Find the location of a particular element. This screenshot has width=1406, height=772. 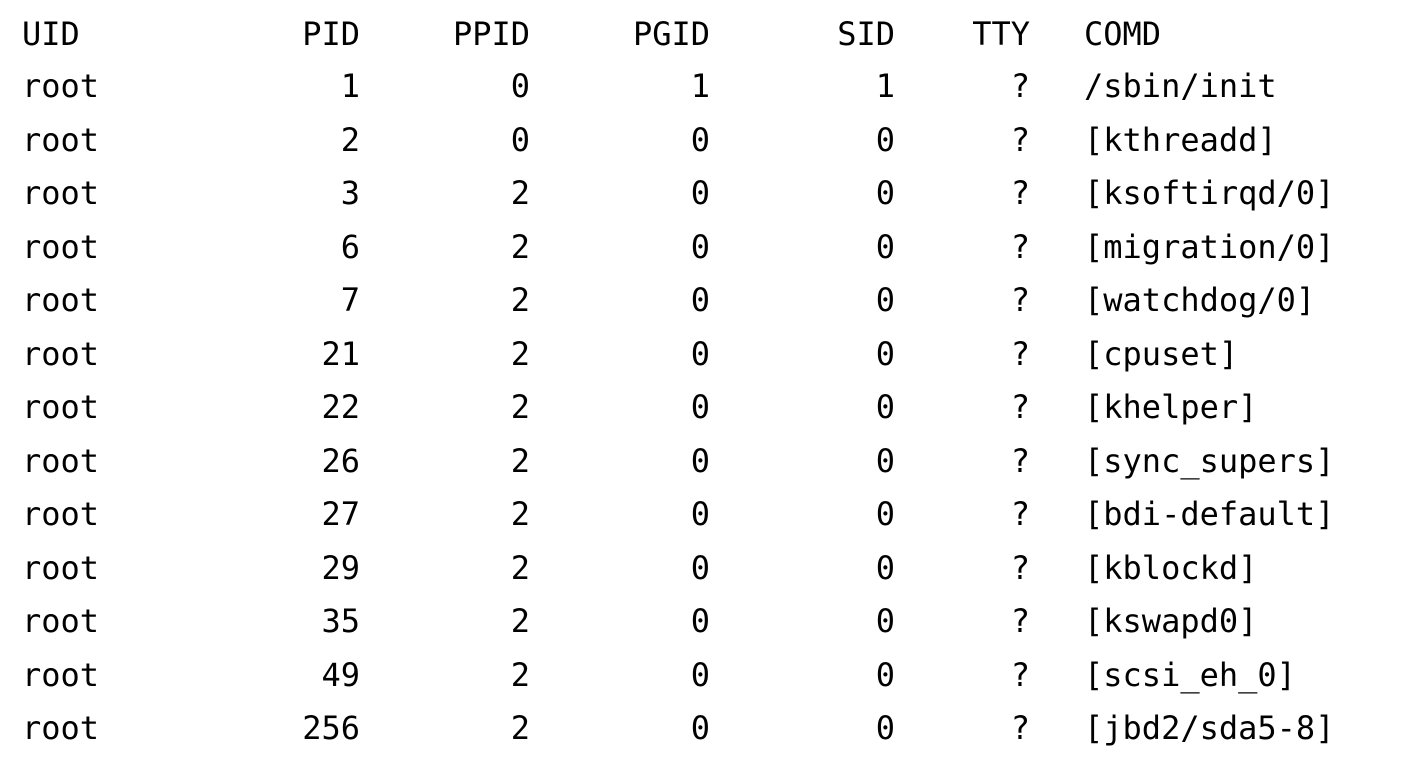

cell-cmd: [ksoftirqd/0] is located at coordinates (1209, 193).